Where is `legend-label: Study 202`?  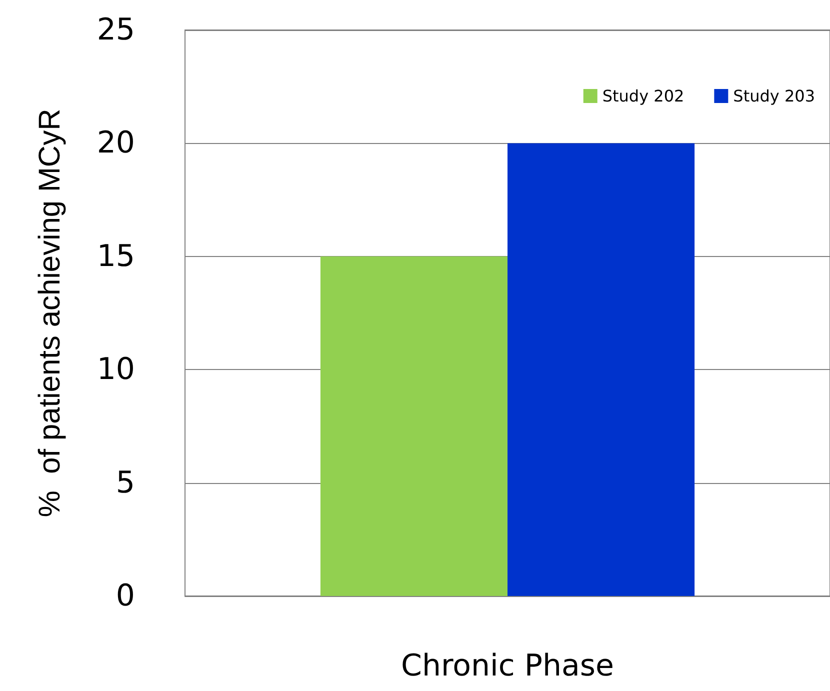 legend-label: Study 202 is located at coordinates (643, 96).